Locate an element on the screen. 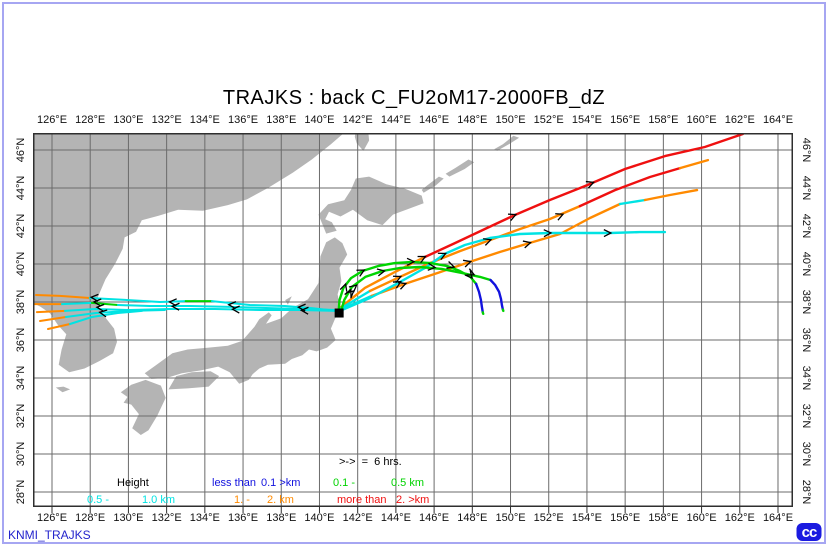  lon-label-bottom: 156°E is located at coordinates (625, 518).